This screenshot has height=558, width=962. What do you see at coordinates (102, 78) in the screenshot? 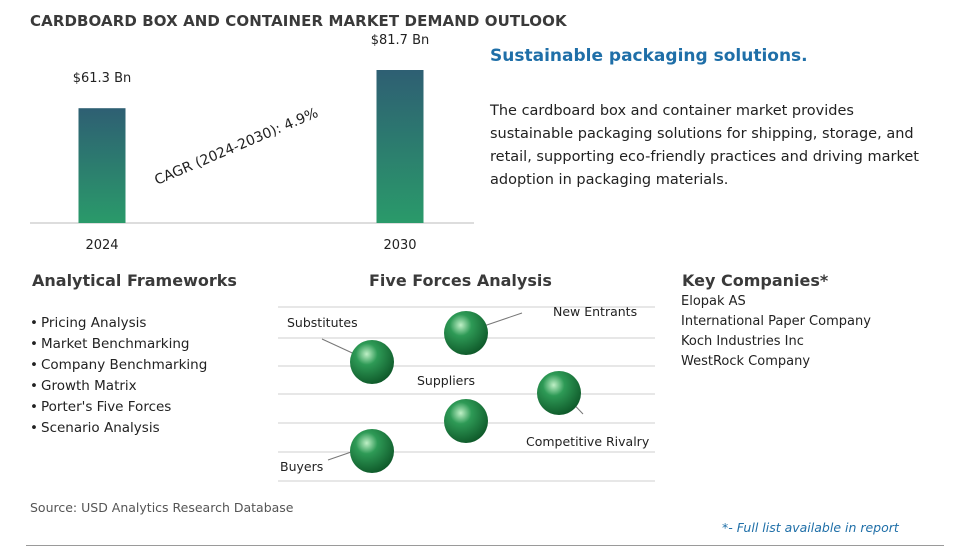
I see `bar-value-label: $61.3 Bn` at bounding box center [102, 78].